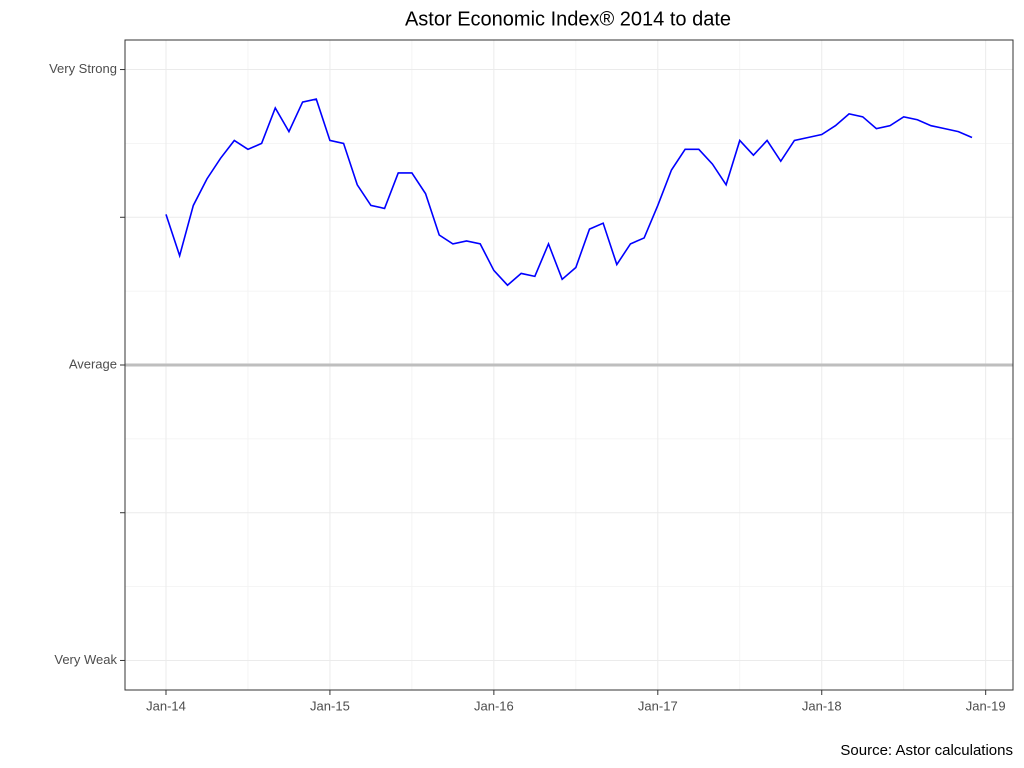  Describe the element at coordinates (83, 68) in the screenshot. I see `y-tick-label: Very Strong` at that location.